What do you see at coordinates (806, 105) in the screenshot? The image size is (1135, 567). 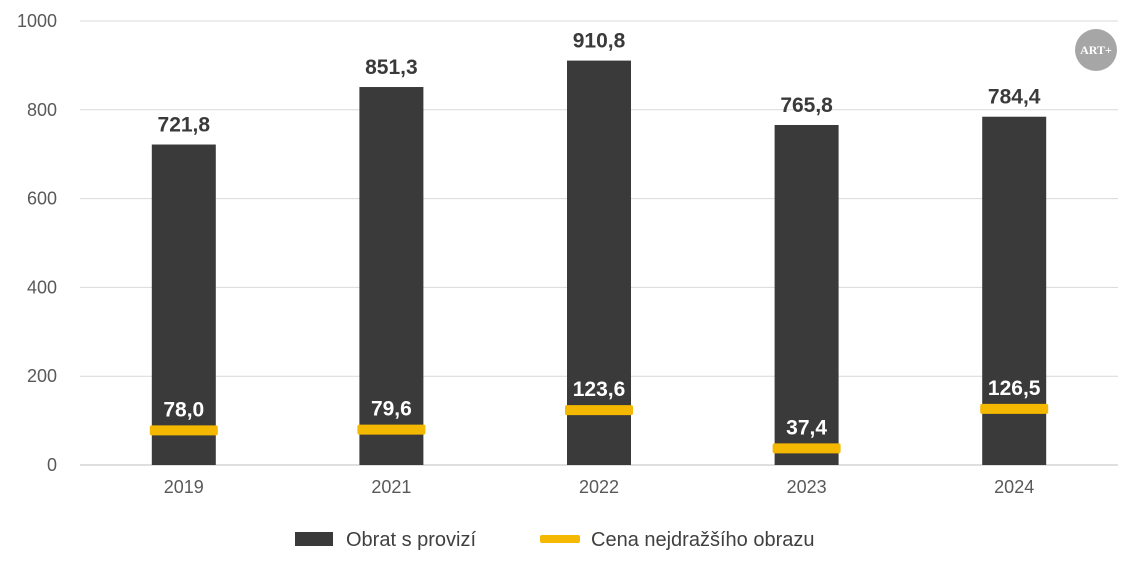 I see `bar-value-label: 765,8` at bounding box center [806, 105].